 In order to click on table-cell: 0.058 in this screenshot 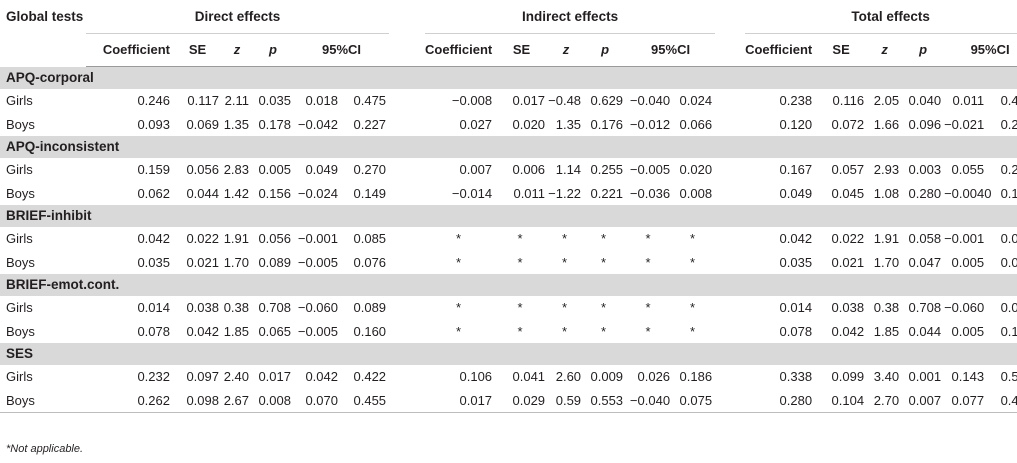, I will do `click(925, 238)`.